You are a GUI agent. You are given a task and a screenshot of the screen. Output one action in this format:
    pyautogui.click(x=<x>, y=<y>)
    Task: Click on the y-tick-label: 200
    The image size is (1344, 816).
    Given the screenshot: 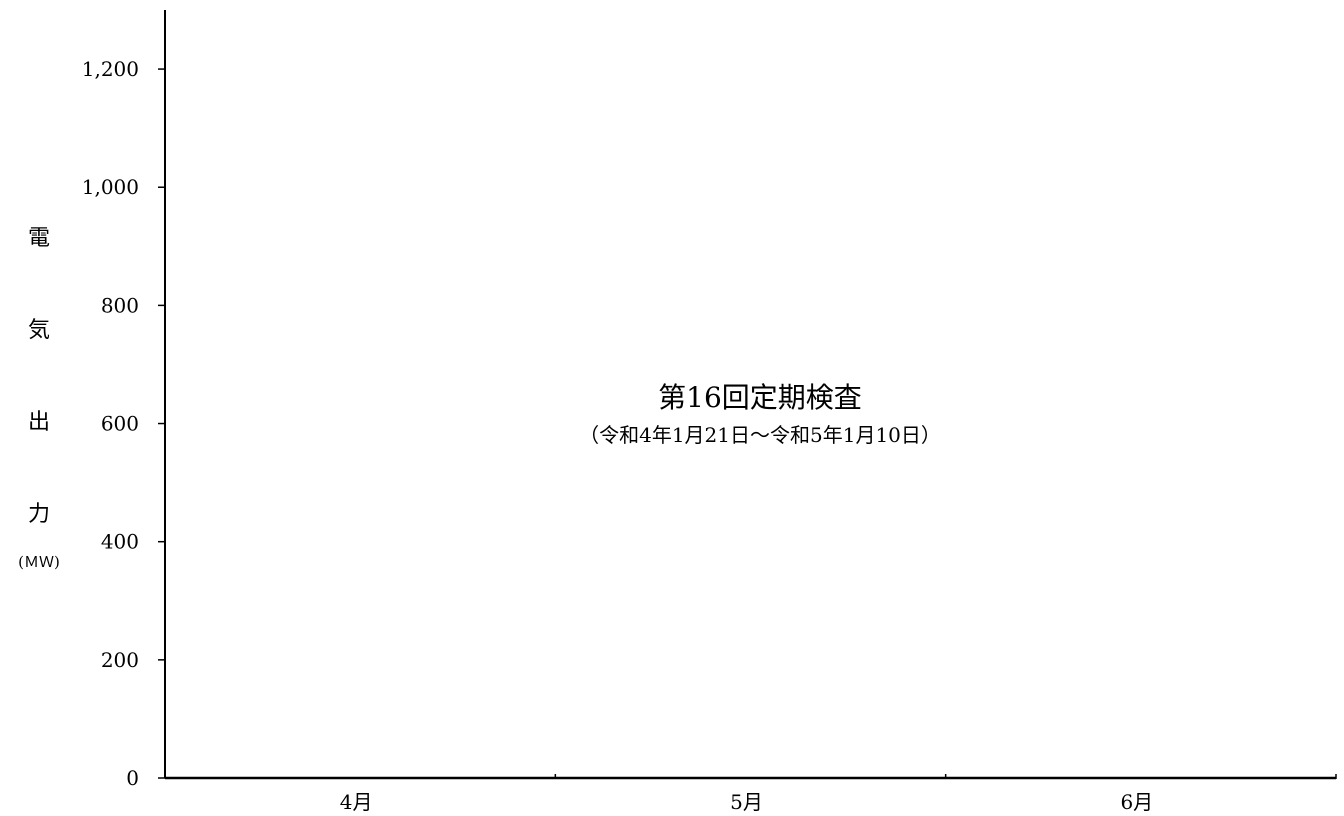 What is the action you would take?
    pyautogui.click(x=120, y=660)
    